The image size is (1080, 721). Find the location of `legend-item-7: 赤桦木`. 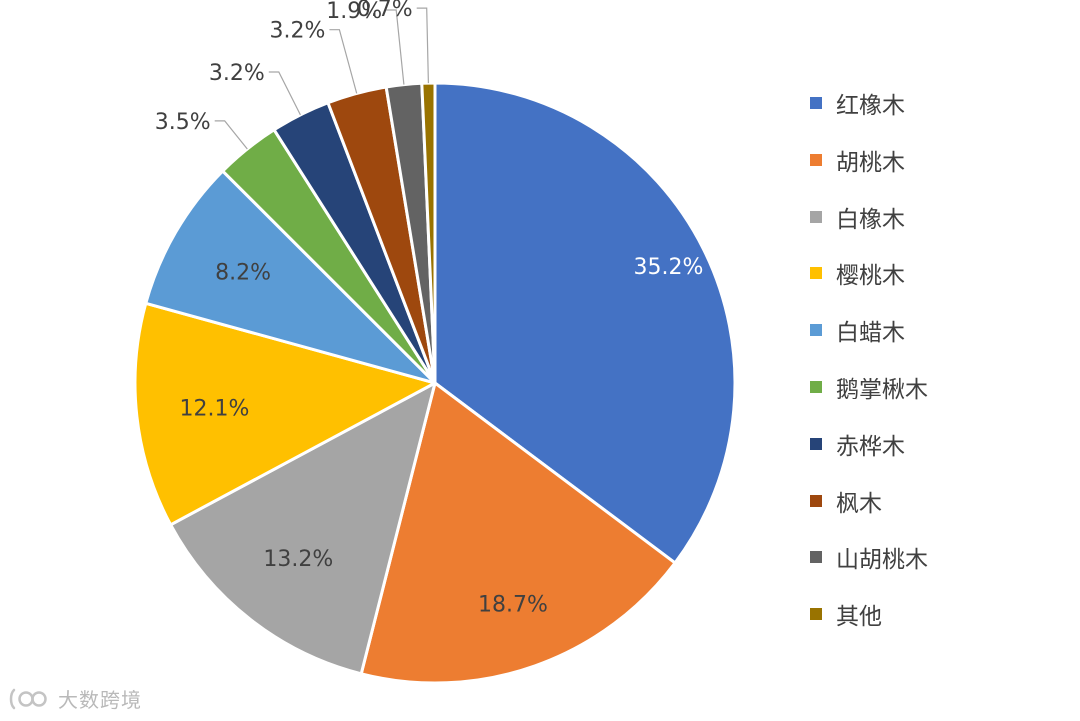

legend-item-7: 赤桦木 is located at coordinates (857, 444).